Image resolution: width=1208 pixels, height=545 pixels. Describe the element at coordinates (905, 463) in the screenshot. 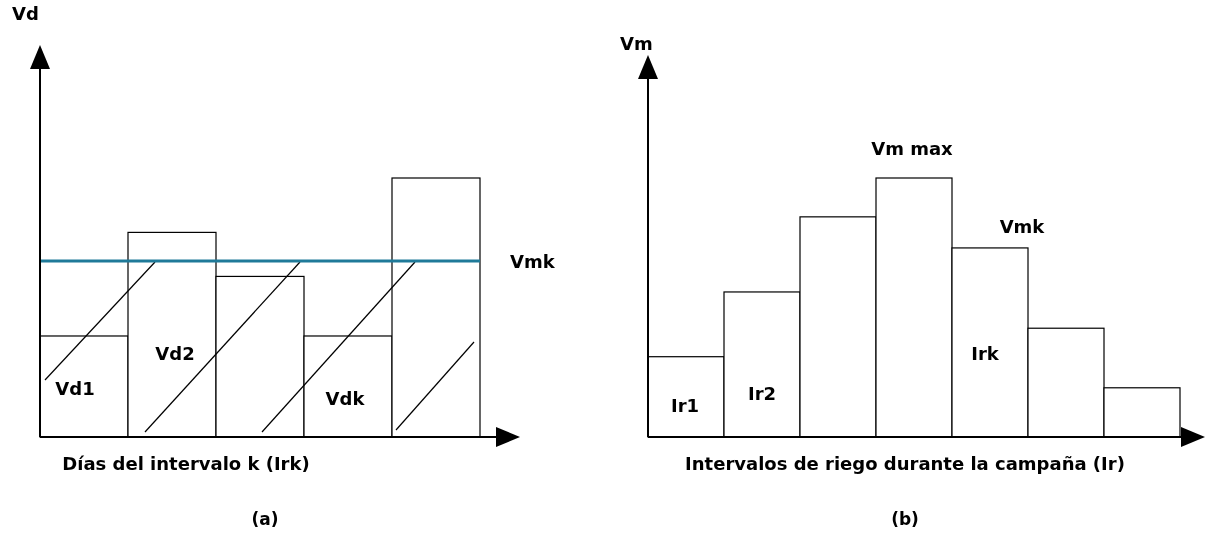

I see `x-axis-title: Intervalos de riego durante la campaña (Ir)` at that location.